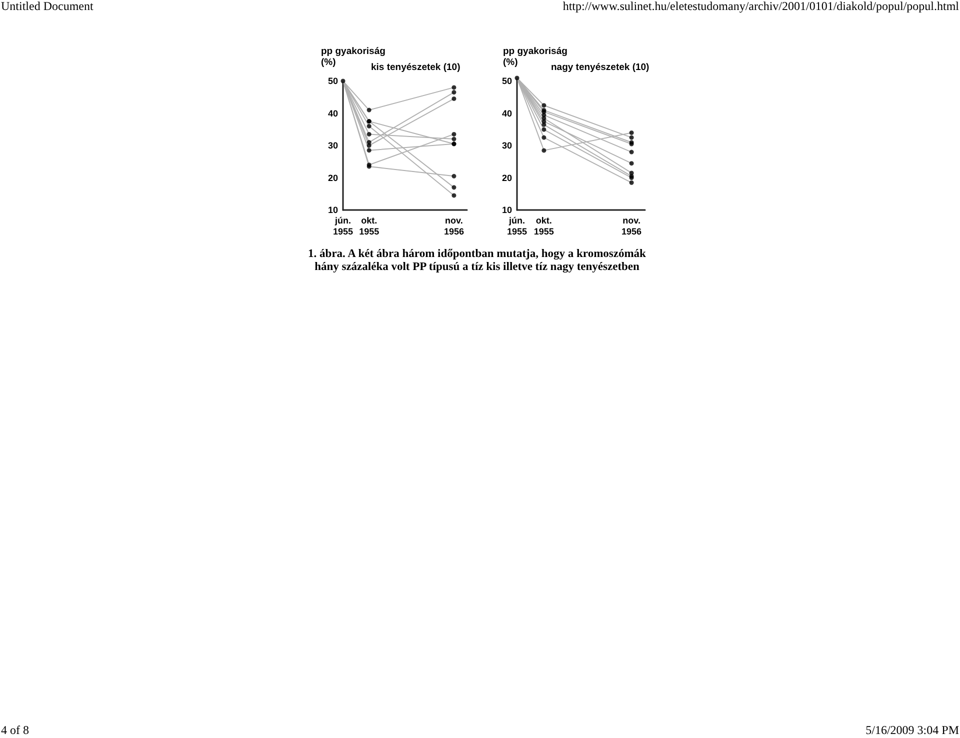  Describe the element at coordinates (47, 6) in the screenshot. I see `text: Untitled Document` at that location.